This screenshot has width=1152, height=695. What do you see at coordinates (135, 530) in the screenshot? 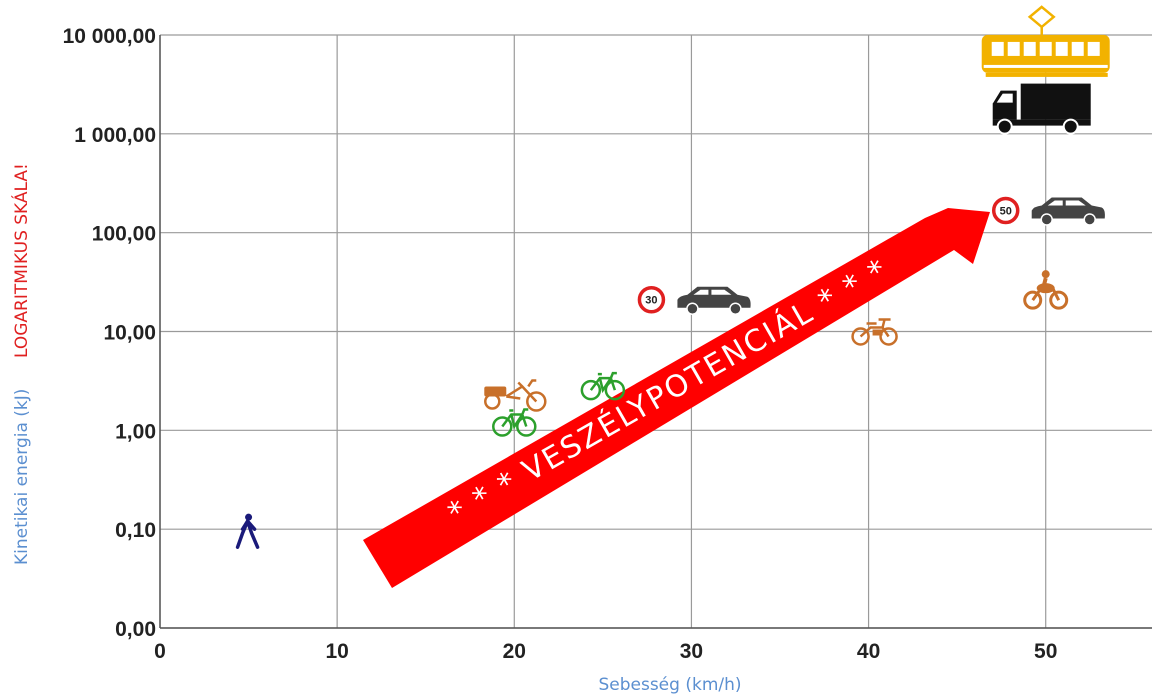
I see `y-tick-label: 0,10` at bounding box center [135, 530].